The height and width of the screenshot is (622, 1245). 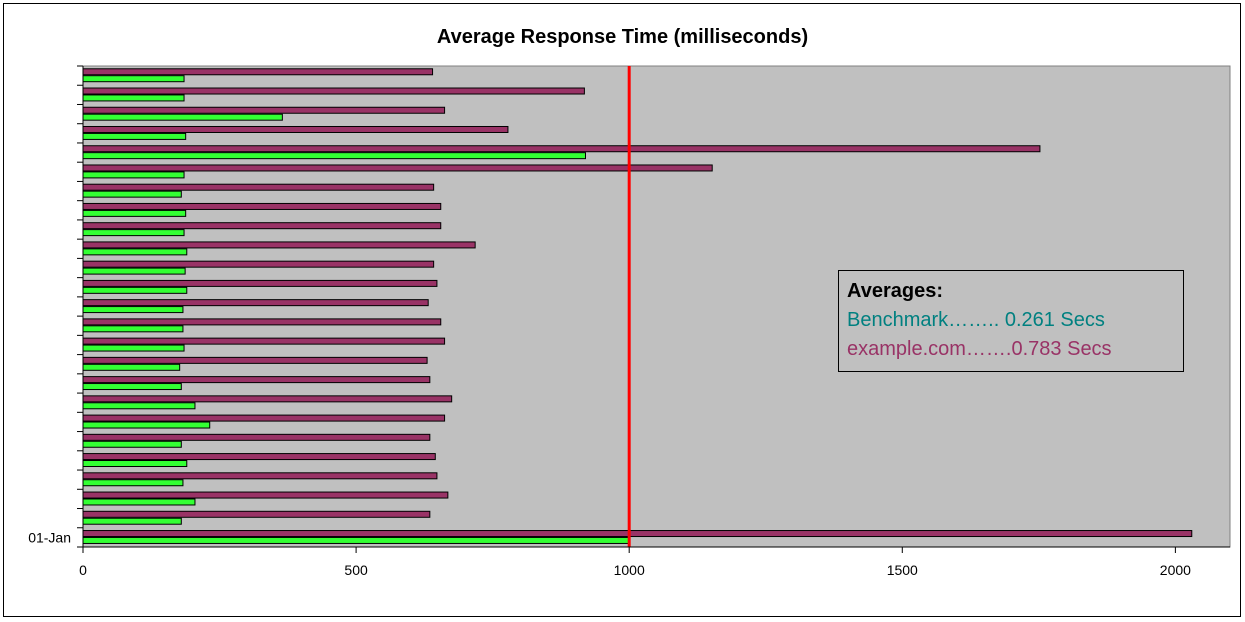 What do you see at coordinates (83, 570) in the screenshot?
I see `x-tick-label: 0` at bounding box center [83, 570].